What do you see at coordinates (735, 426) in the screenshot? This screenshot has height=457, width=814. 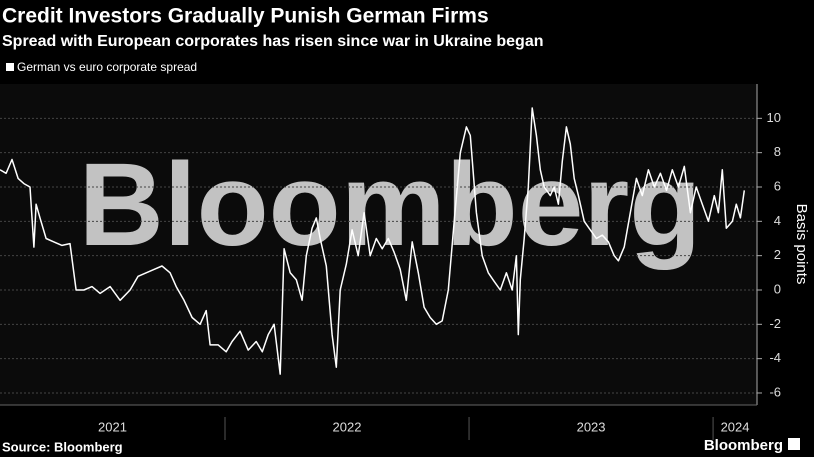 I see `x-tick-label: 2024` at bounding box center [735, 426].